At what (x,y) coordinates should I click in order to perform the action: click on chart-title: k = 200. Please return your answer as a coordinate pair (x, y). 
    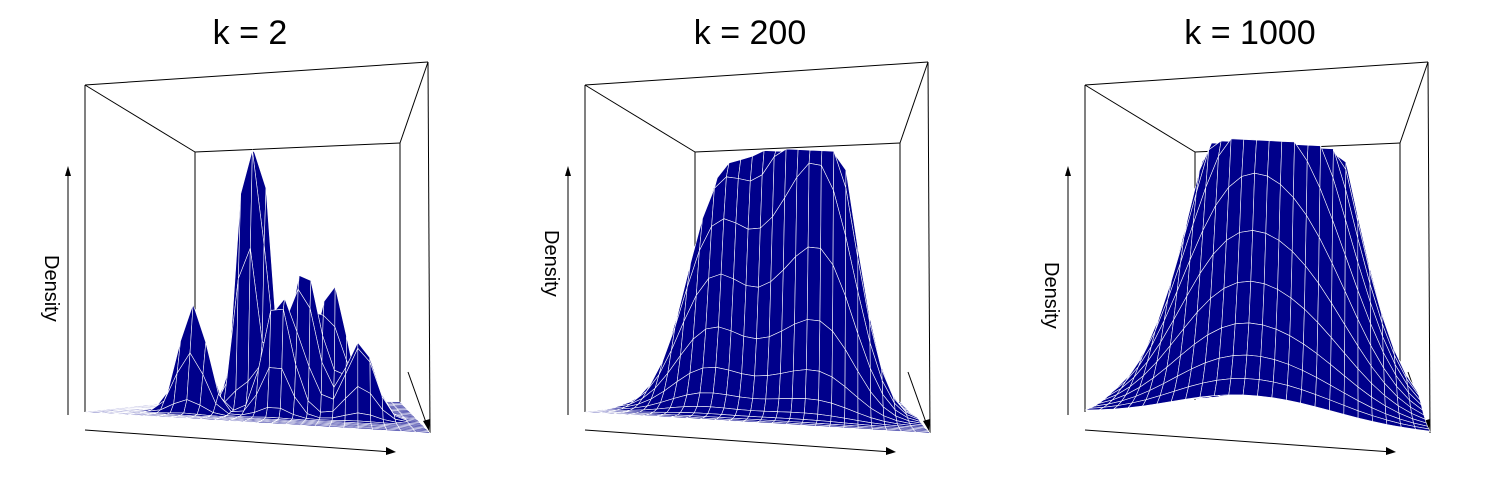
    Looking at the image, I should click on (750, 33).